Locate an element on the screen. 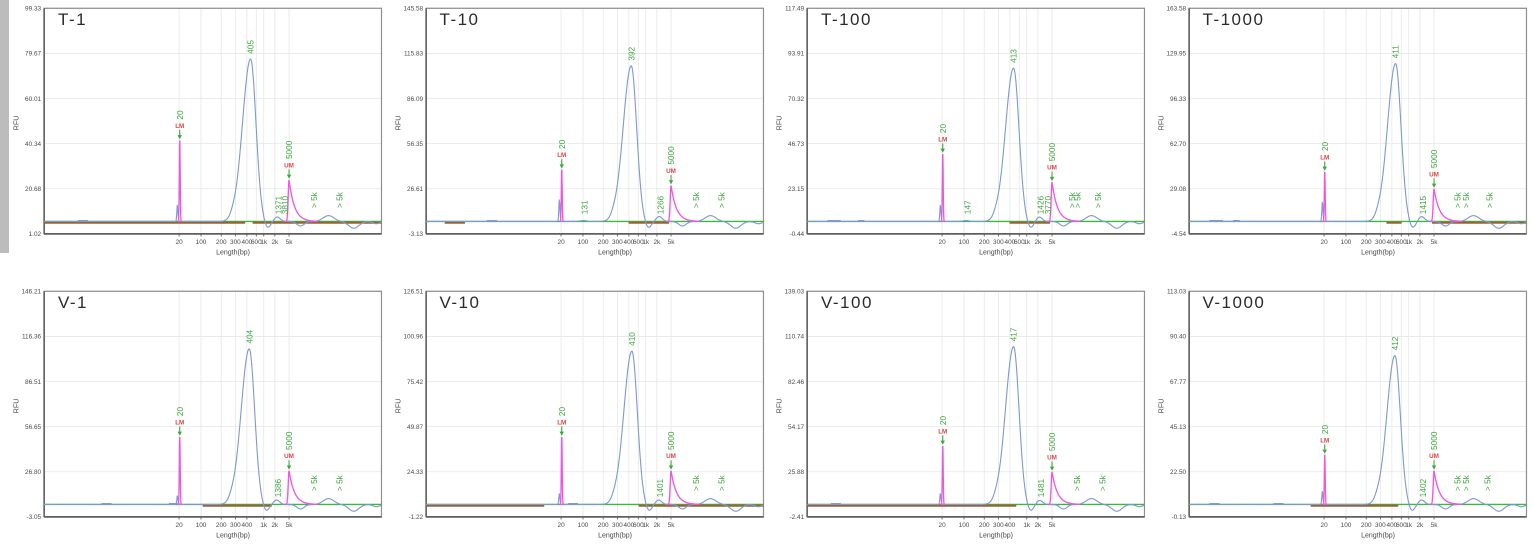 This screenshot has height=552, width=1534. svg-text: 60.01 is located at coordinates (33, 99).